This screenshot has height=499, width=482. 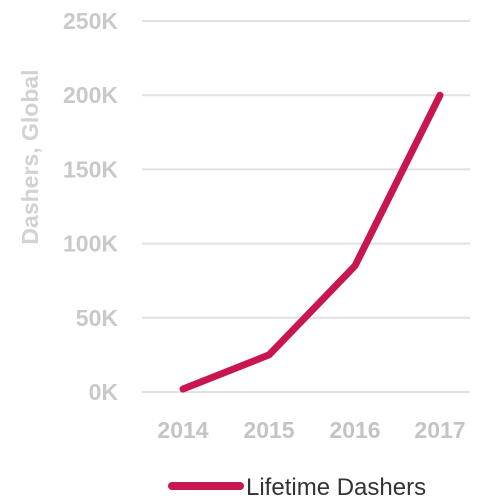 I want to click on x-tick-label: 2016, so click(x=354, y=430).